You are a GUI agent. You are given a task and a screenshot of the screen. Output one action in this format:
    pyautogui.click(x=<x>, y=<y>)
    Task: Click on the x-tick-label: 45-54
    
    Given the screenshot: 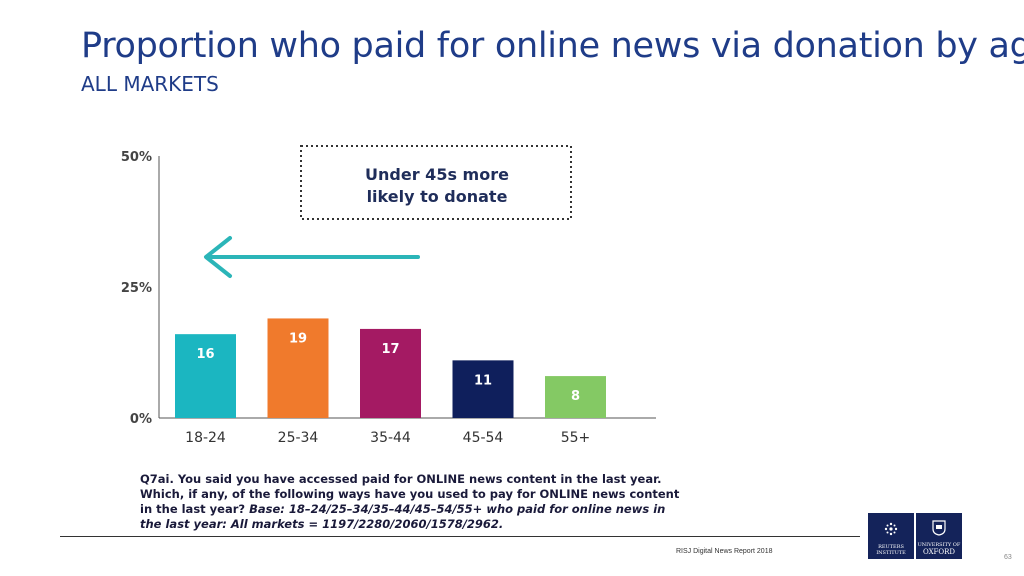 What is the action you would take?
    pyautogui.click(x=483, y=438)
    